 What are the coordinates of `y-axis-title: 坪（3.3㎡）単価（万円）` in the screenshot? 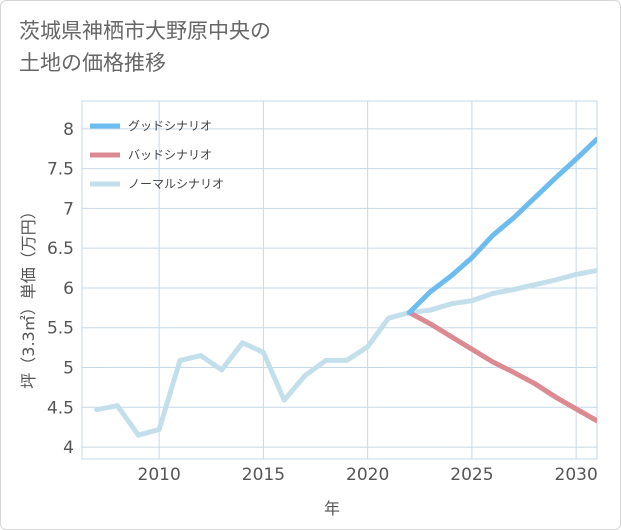 It's located at (28, 295).